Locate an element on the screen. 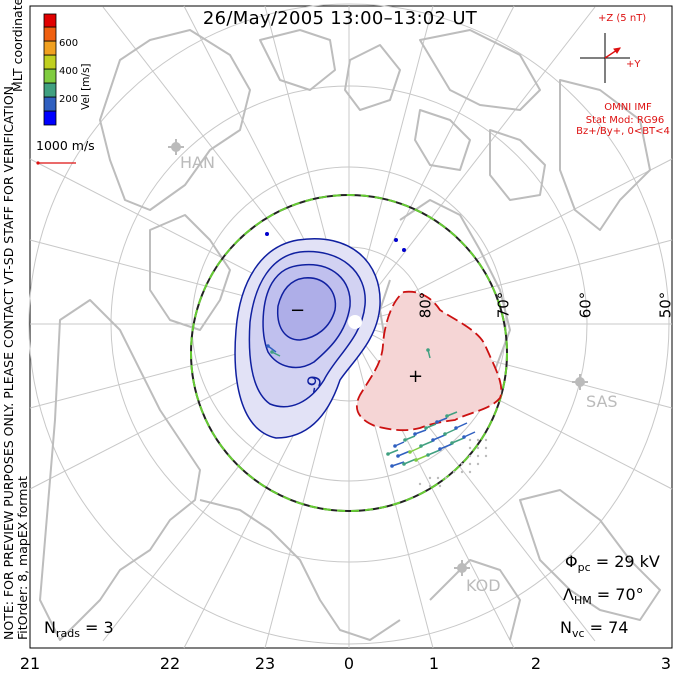 This screenshot has height=674, width=680. imf-y-label: +Y is located at coordinates (633, 64).